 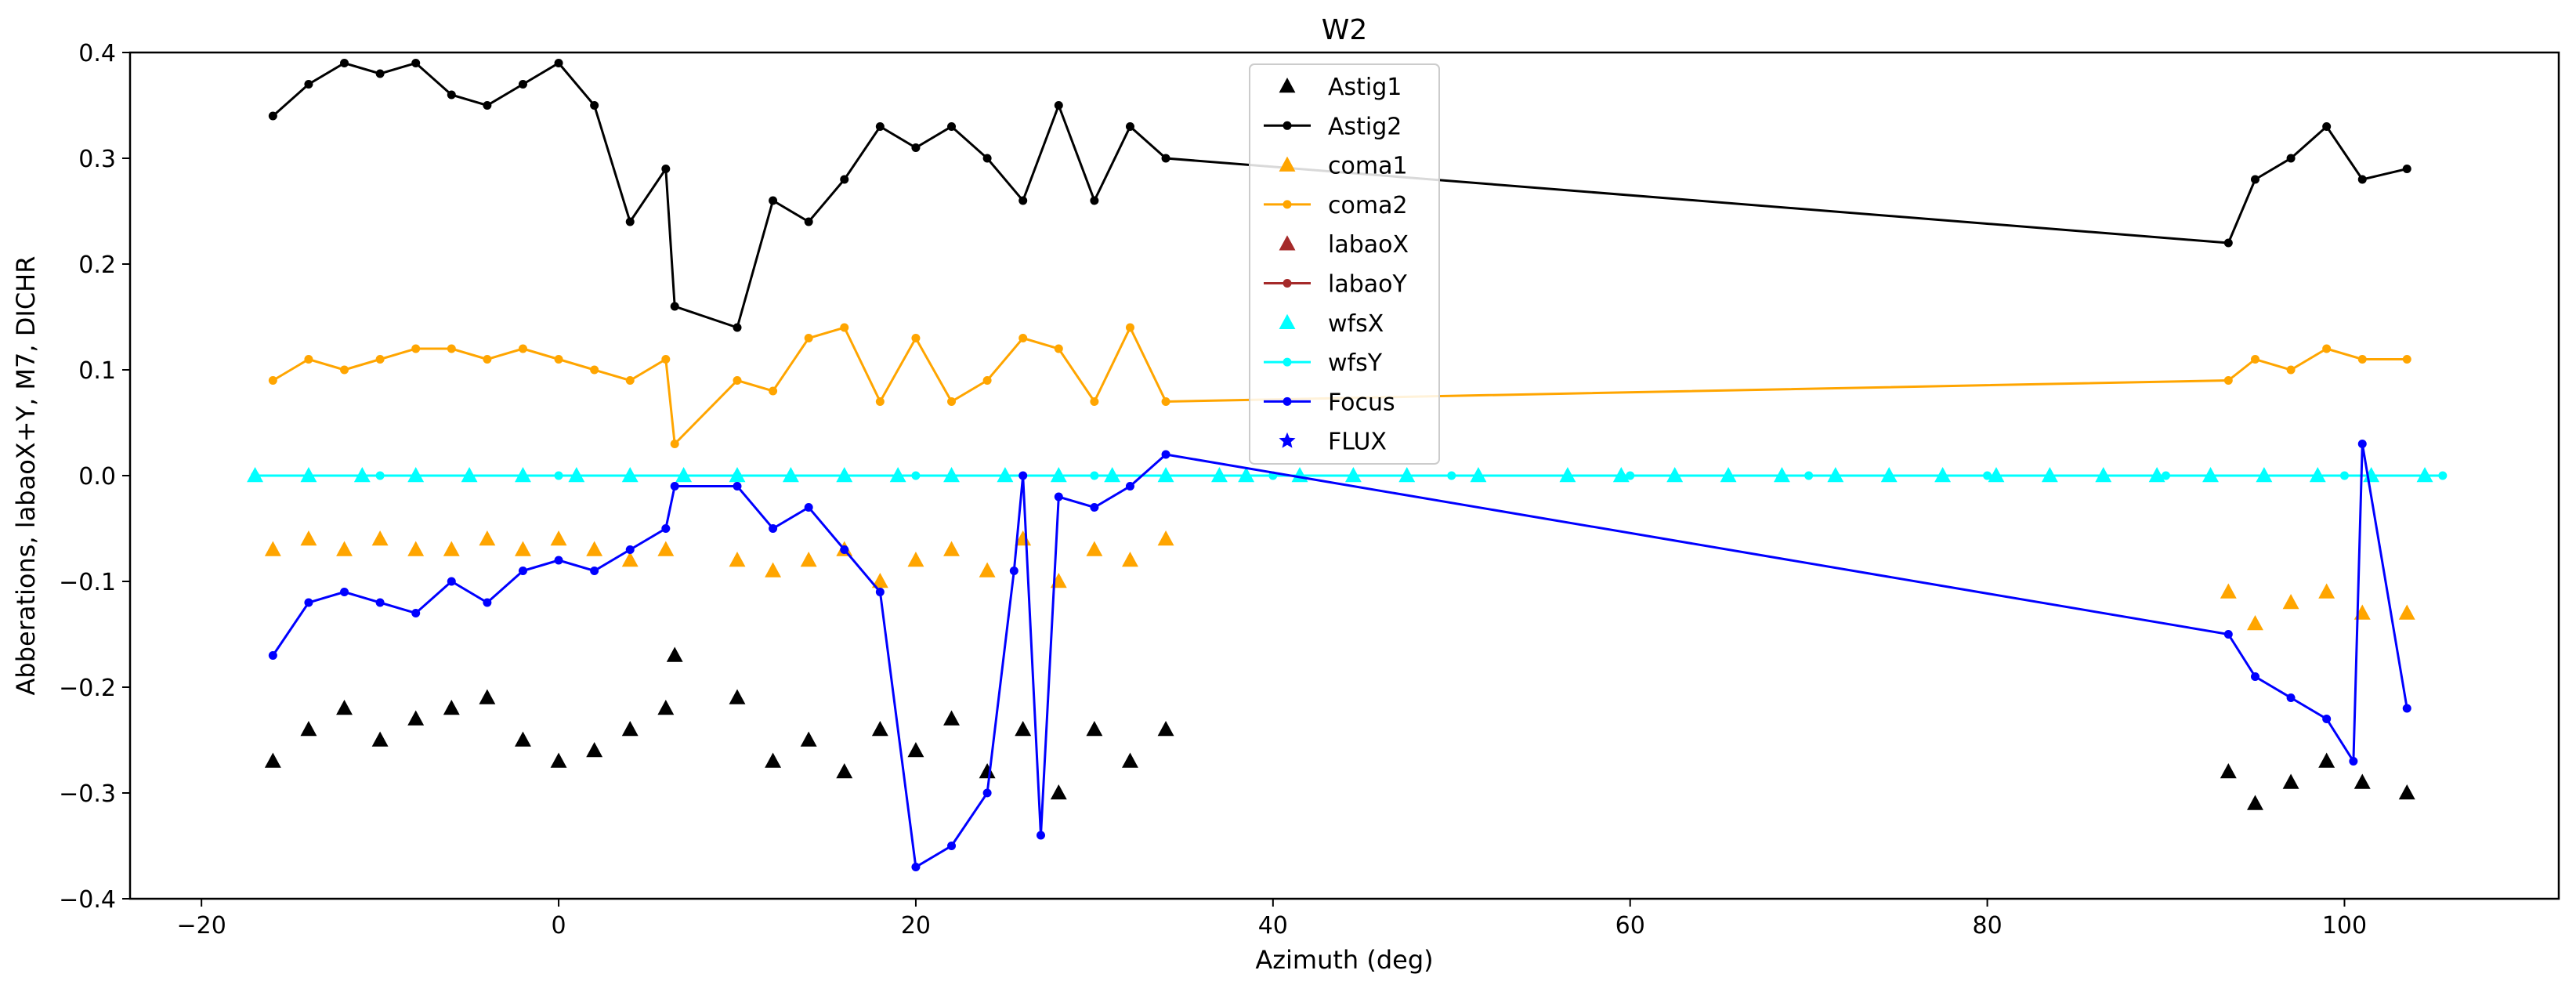 What do you see at coordinates (1362, 402) in the screenshot?
I see `legend-label: Focus` at bounding box center [1362, 402].